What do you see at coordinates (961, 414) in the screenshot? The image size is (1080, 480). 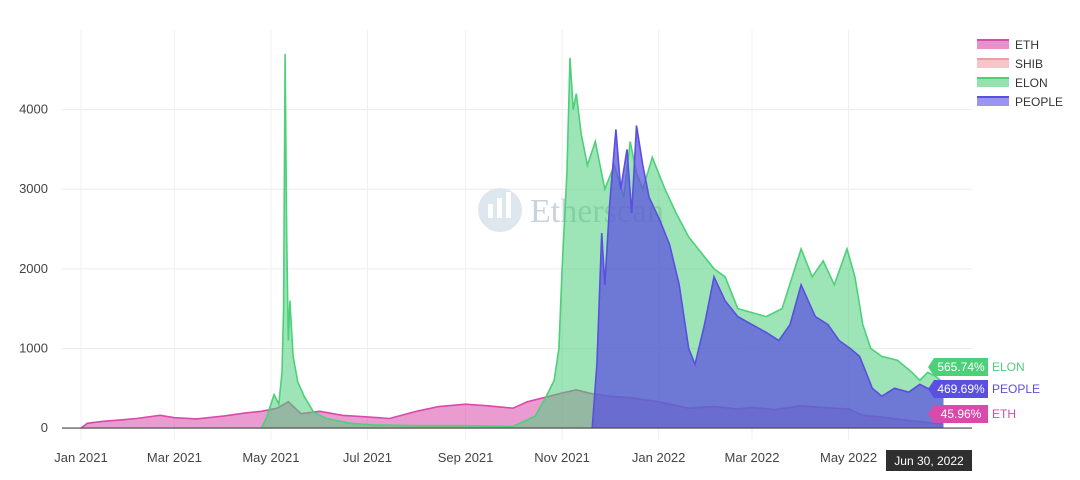 I see `end-label-value: 45.96%` at bounding box center [961, 414].